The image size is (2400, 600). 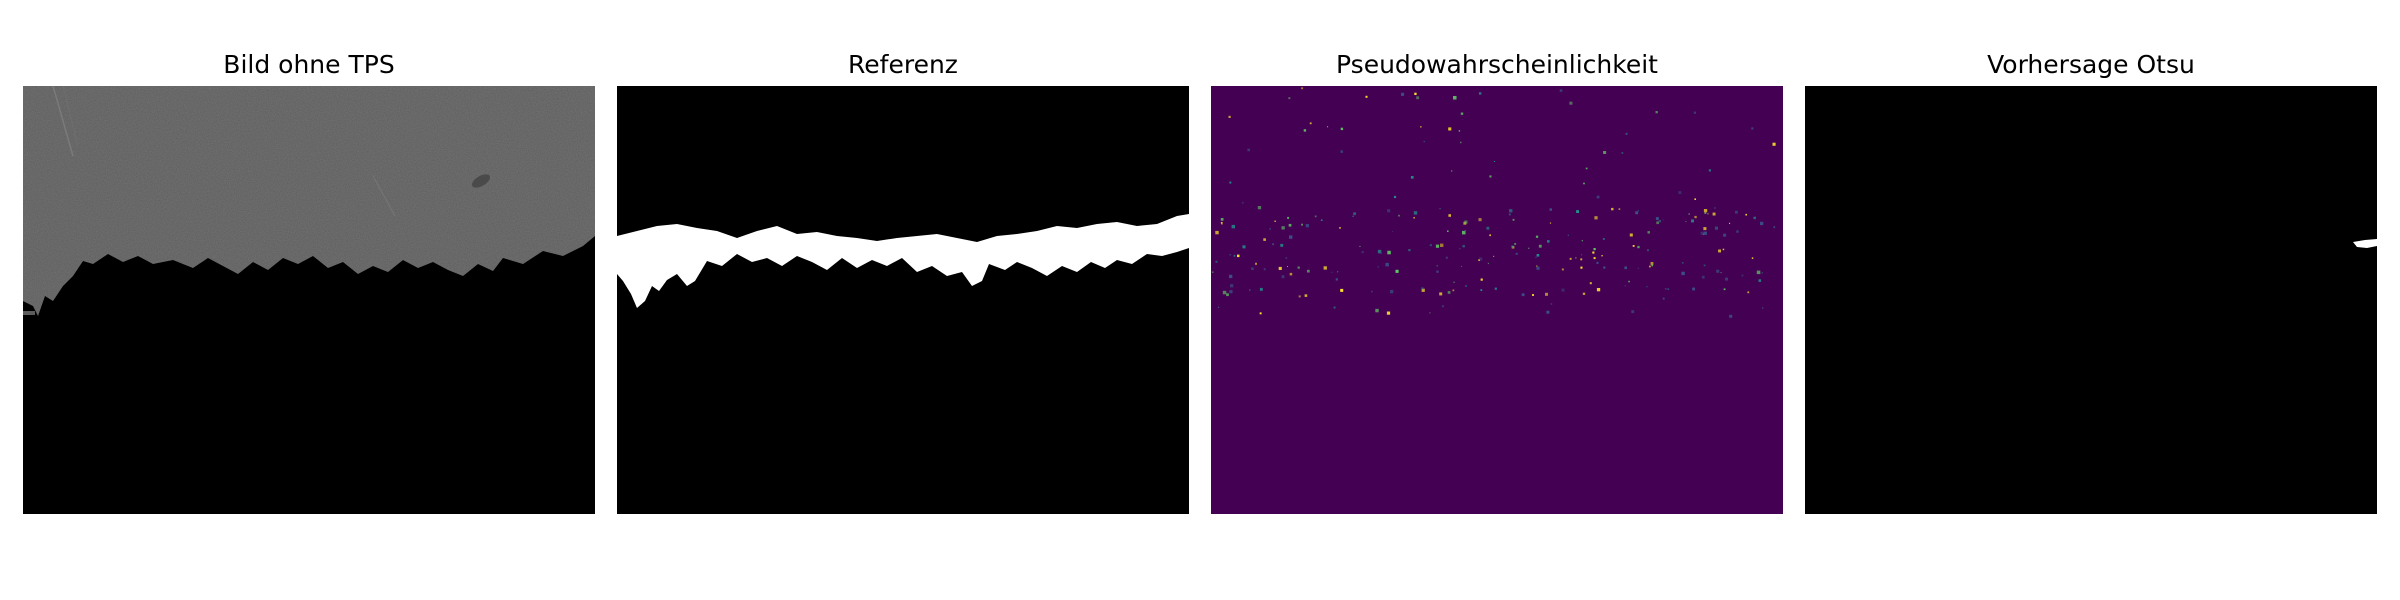 What do you see at coordinates (309, 64) in the screenshot?
I see `panel-title-sem: Bild ohne TPS` at bounding box center [309, 64].